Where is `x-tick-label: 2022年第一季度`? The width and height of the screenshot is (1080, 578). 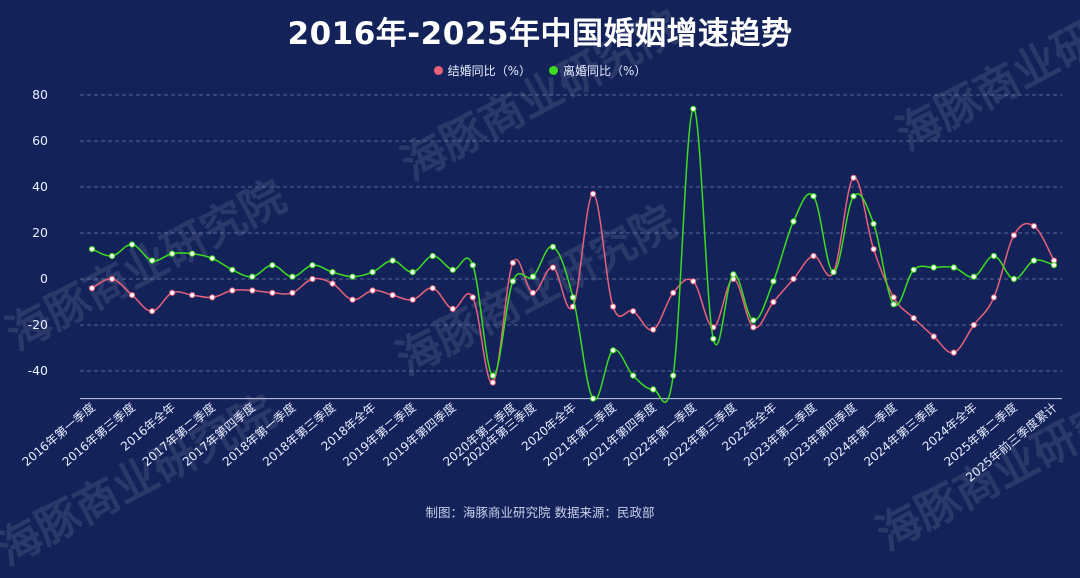
x-tick-label: 2022年第一季度 is located at coordinates (659, 434).